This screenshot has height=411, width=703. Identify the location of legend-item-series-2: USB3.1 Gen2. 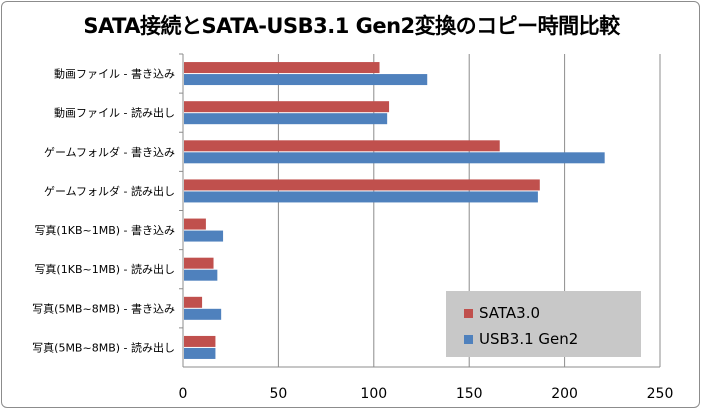
(521, 339).